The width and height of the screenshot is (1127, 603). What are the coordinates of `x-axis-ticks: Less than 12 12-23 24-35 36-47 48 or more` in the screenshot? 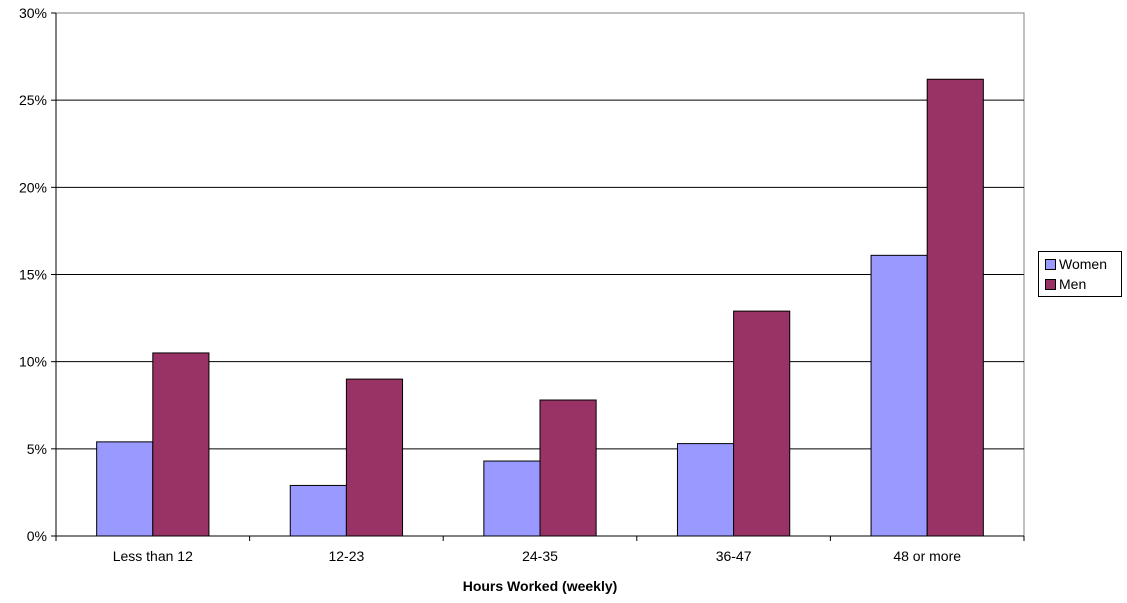 It's located at (540, 550).